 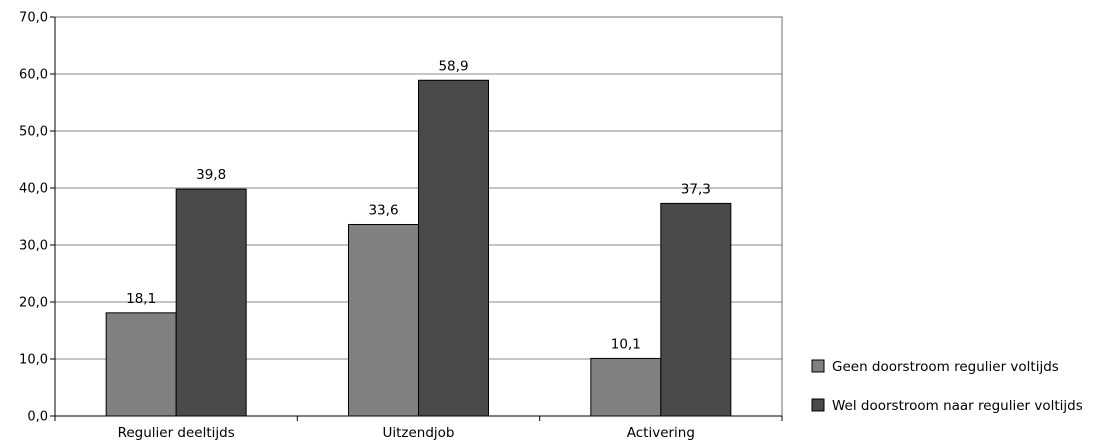 What do you see at coordinates (211, 175) in the screenshot?
I see `data-label: 39,8` at bounding box center [211, 175].